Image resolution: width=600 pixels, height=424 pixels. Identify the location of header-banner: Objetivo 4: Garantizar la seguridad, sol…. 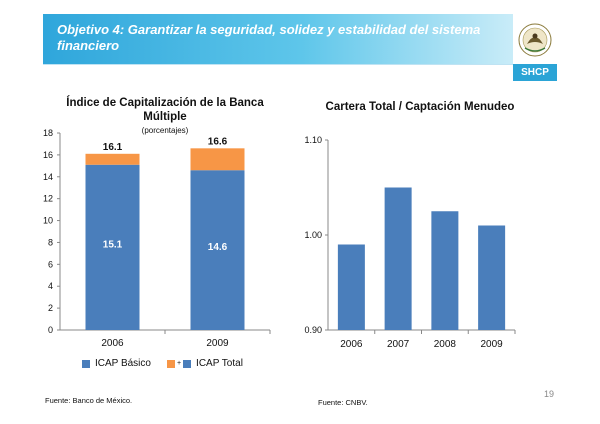
(278, 39).